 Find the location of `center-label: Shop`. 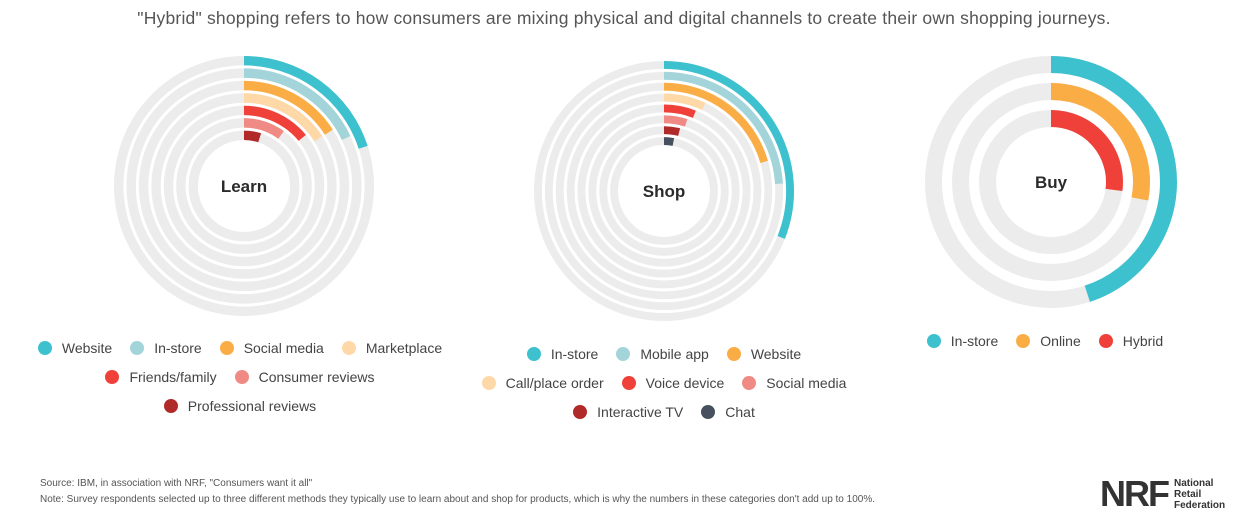

center-label: Shop is located at coordinates (664, 191).